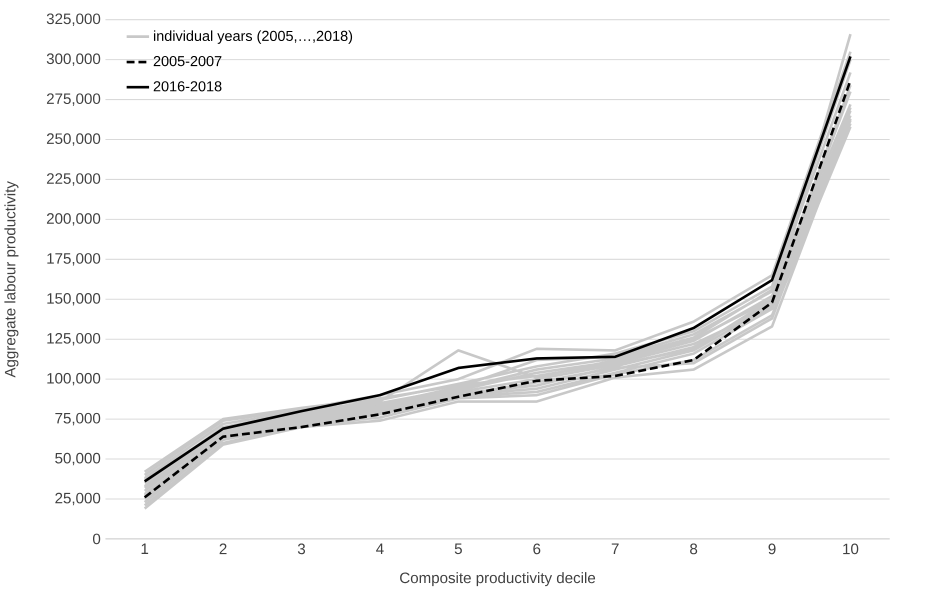  I want to click on y-axis-title: Aggregate labour productivity, so click(11, 279).